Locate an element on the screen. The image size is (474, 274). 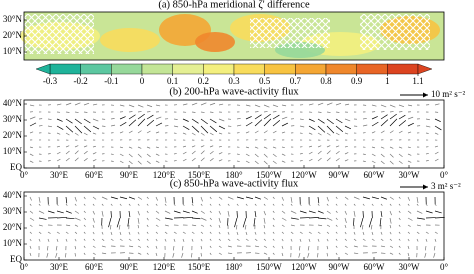
x-label: 150°W is located at coordinates (269, 267).